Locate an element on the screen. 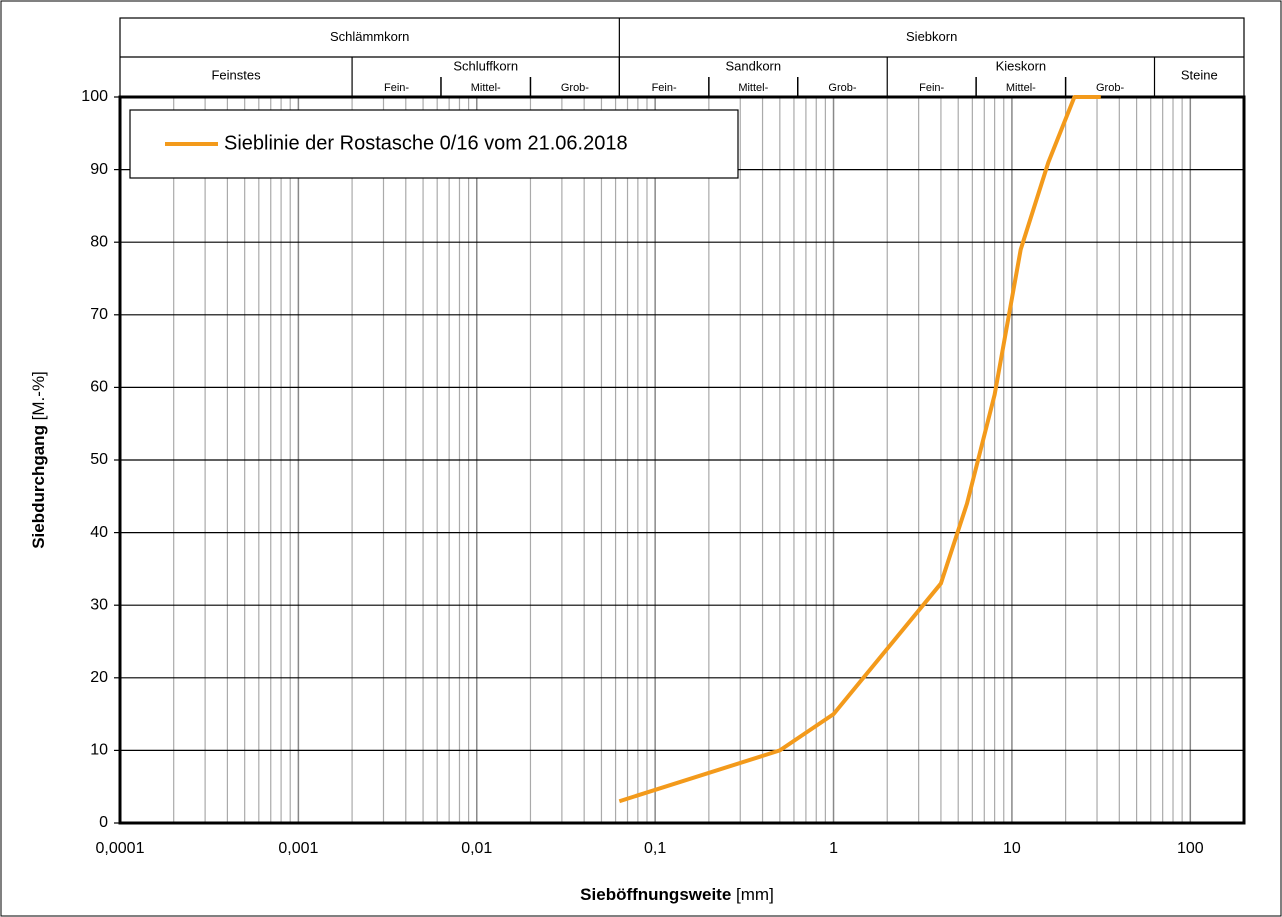  x-axis-name: Sieböffnungsweite is located at coordinates (655, 894).